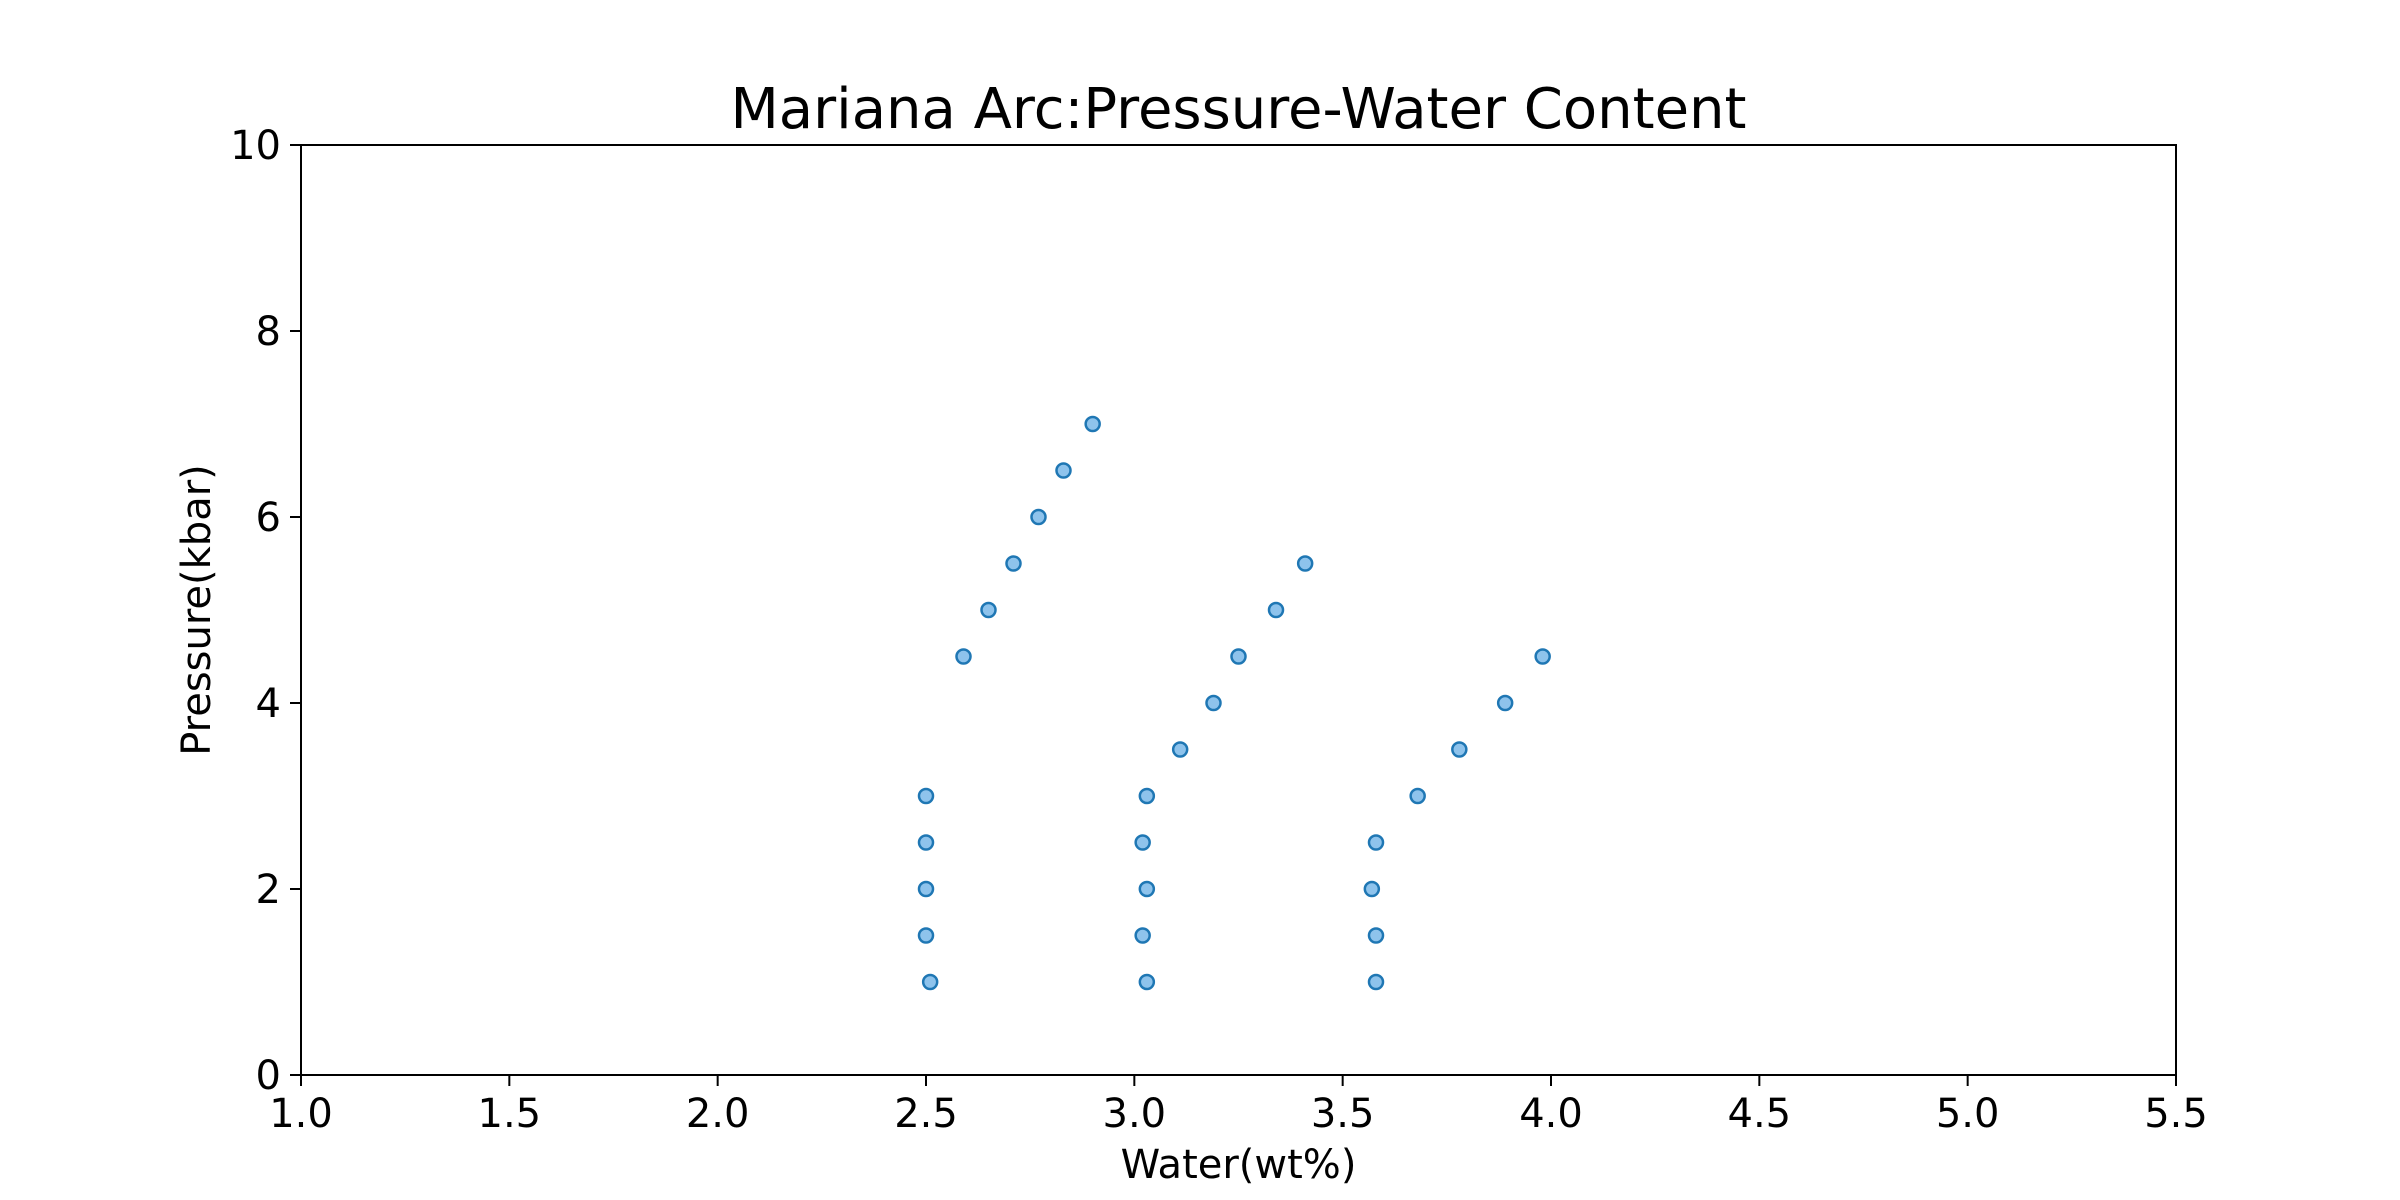 The image size is (2400, 1200). I want to click on x-tick-label: 2.5, so click(926, 1114).